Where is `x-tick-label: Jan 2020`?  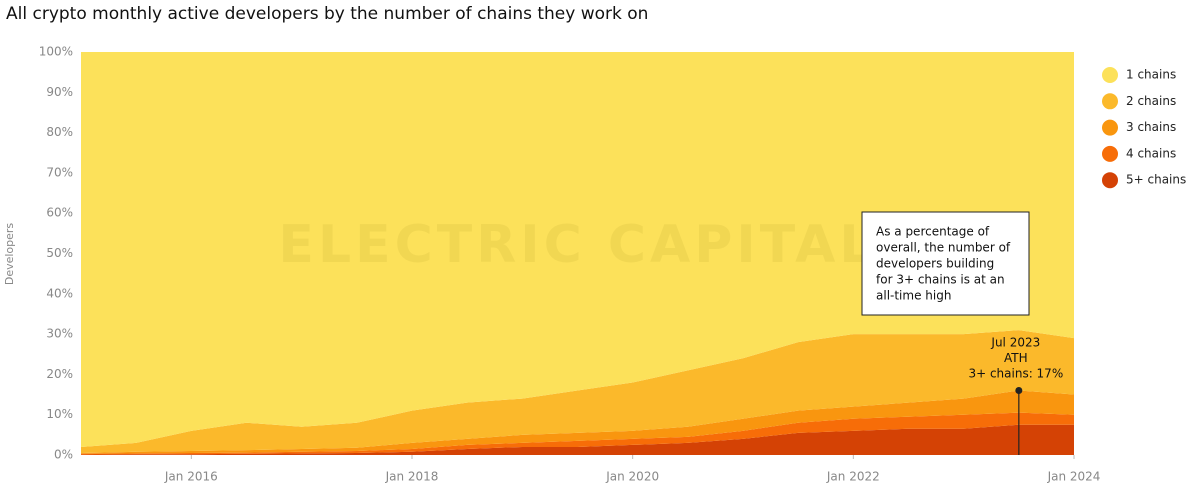 x-tick-label: Jan 2020 is located at coordinates (632, 477).